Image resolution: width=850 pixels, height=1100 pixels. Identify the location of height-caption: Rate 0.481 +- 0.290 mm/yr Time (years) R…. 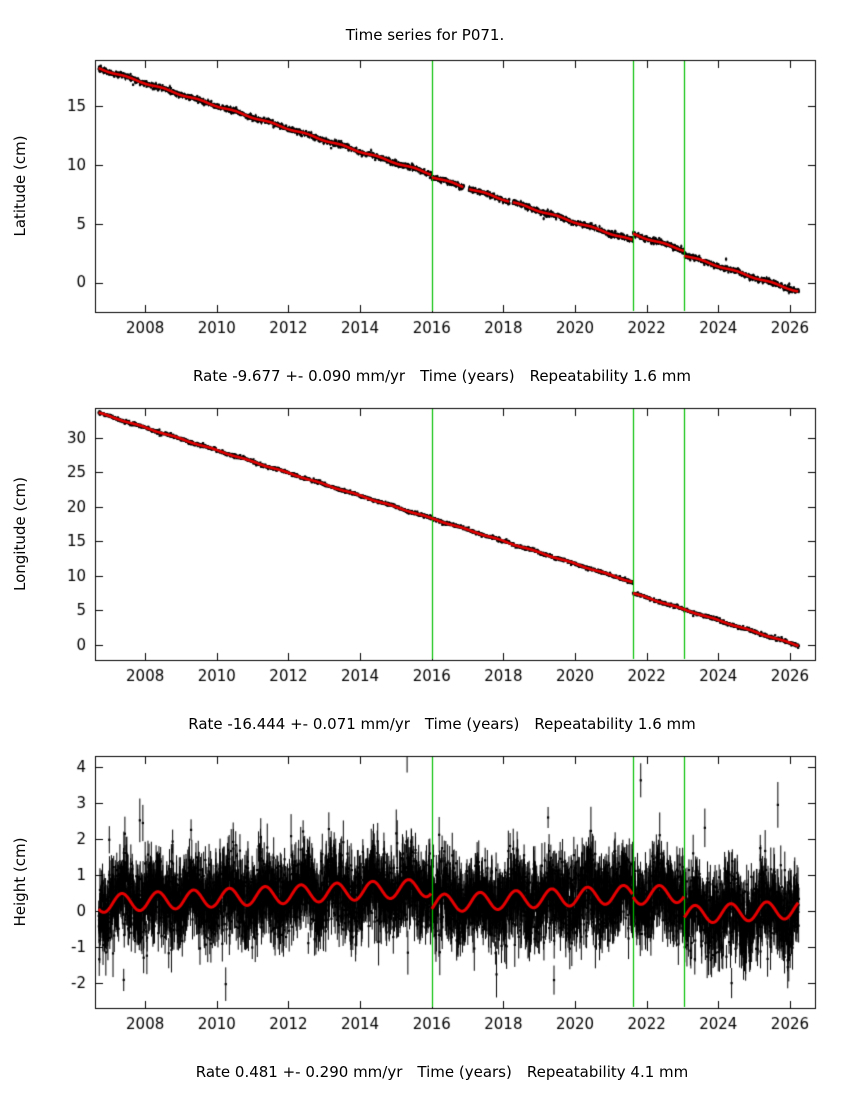
(425, 1072).